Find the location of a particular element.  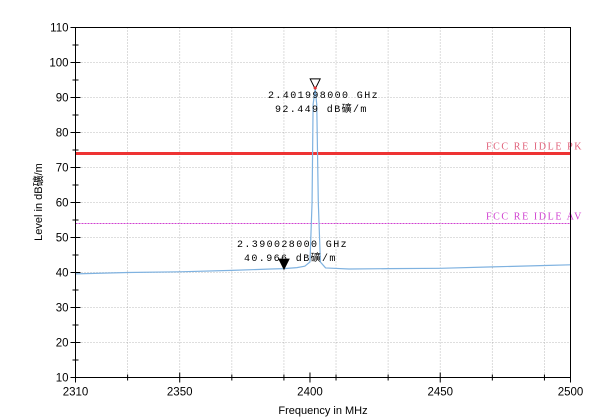

x-tick-label: 2400 is located at coordinates (310, 393).